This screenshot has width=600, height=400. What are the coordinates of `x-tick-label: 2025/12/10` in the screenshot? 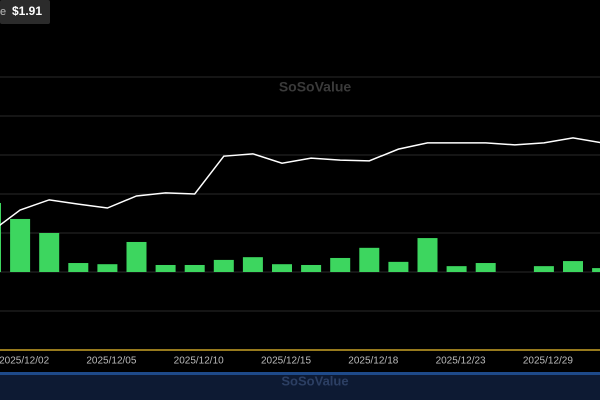 It's located at (199, 361).